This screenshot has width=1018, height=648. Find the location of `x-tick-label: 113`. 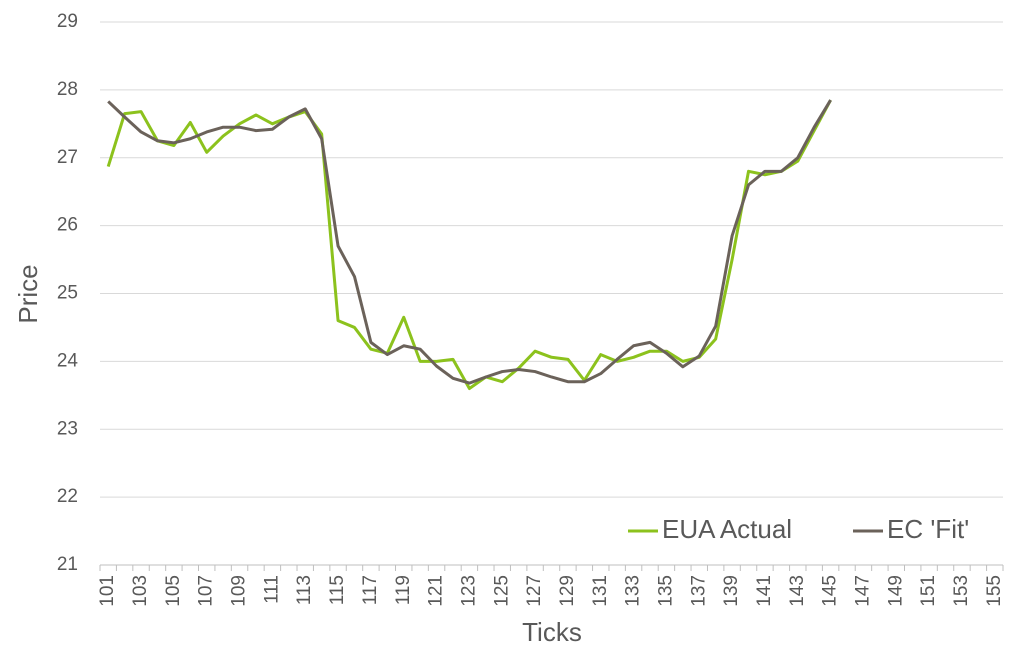

x-tick-label: 113 is located at coordinates (304, 590).